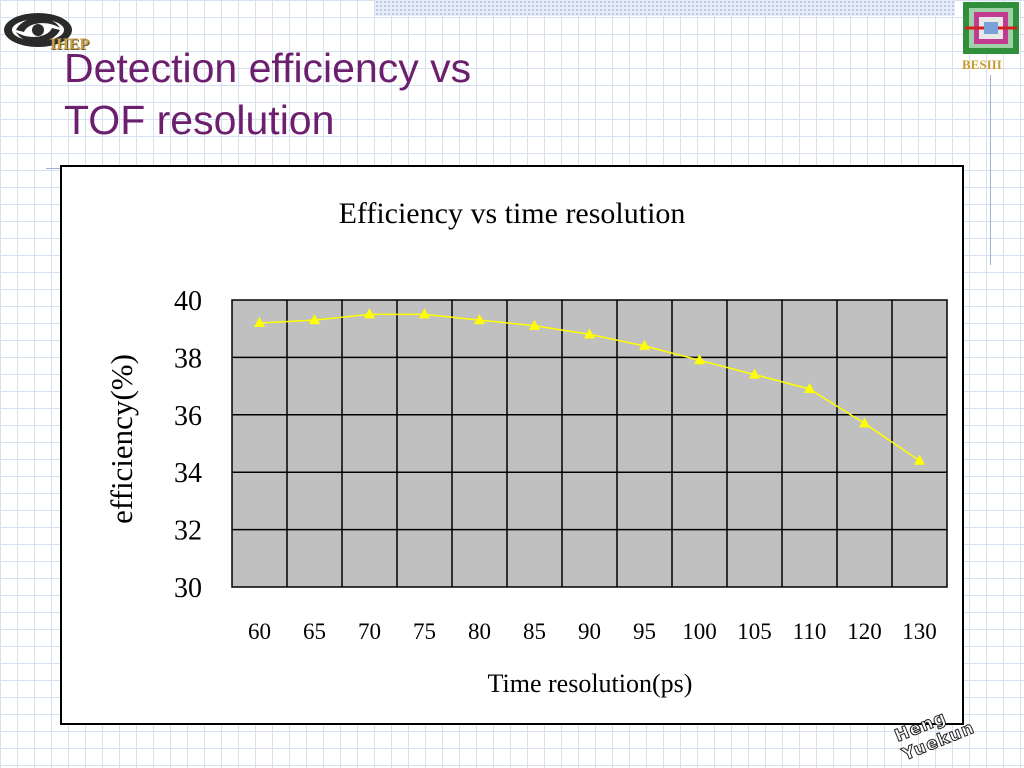 This screenshot has width=1024, height=768. I want to click on x-tick-label: 120, so click(864, 631).